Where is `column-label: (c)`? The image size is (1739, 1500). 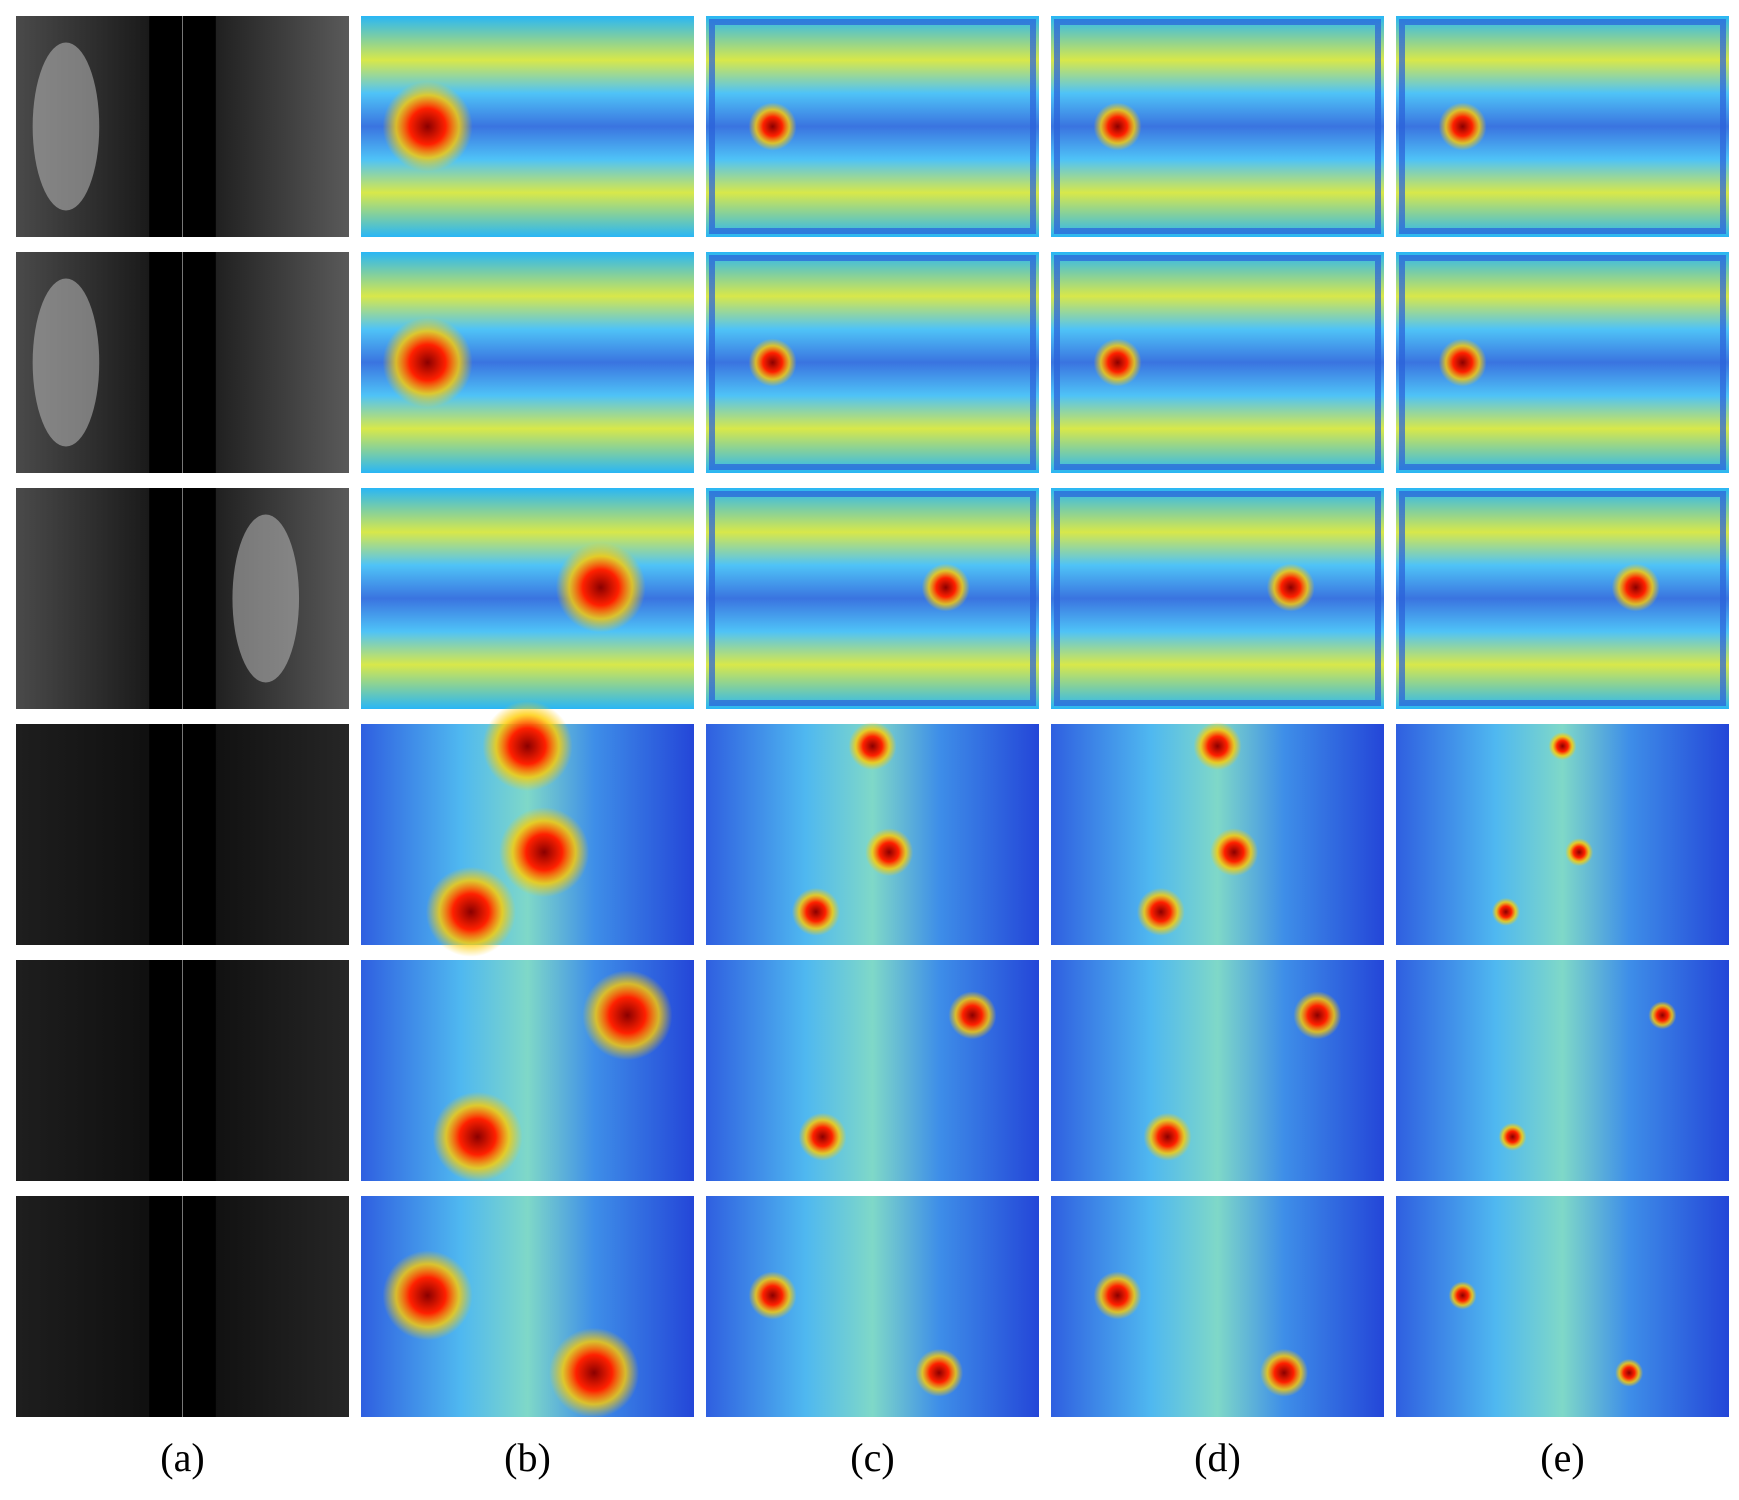
column-label: (c) is located at coordinates (872, 1457).